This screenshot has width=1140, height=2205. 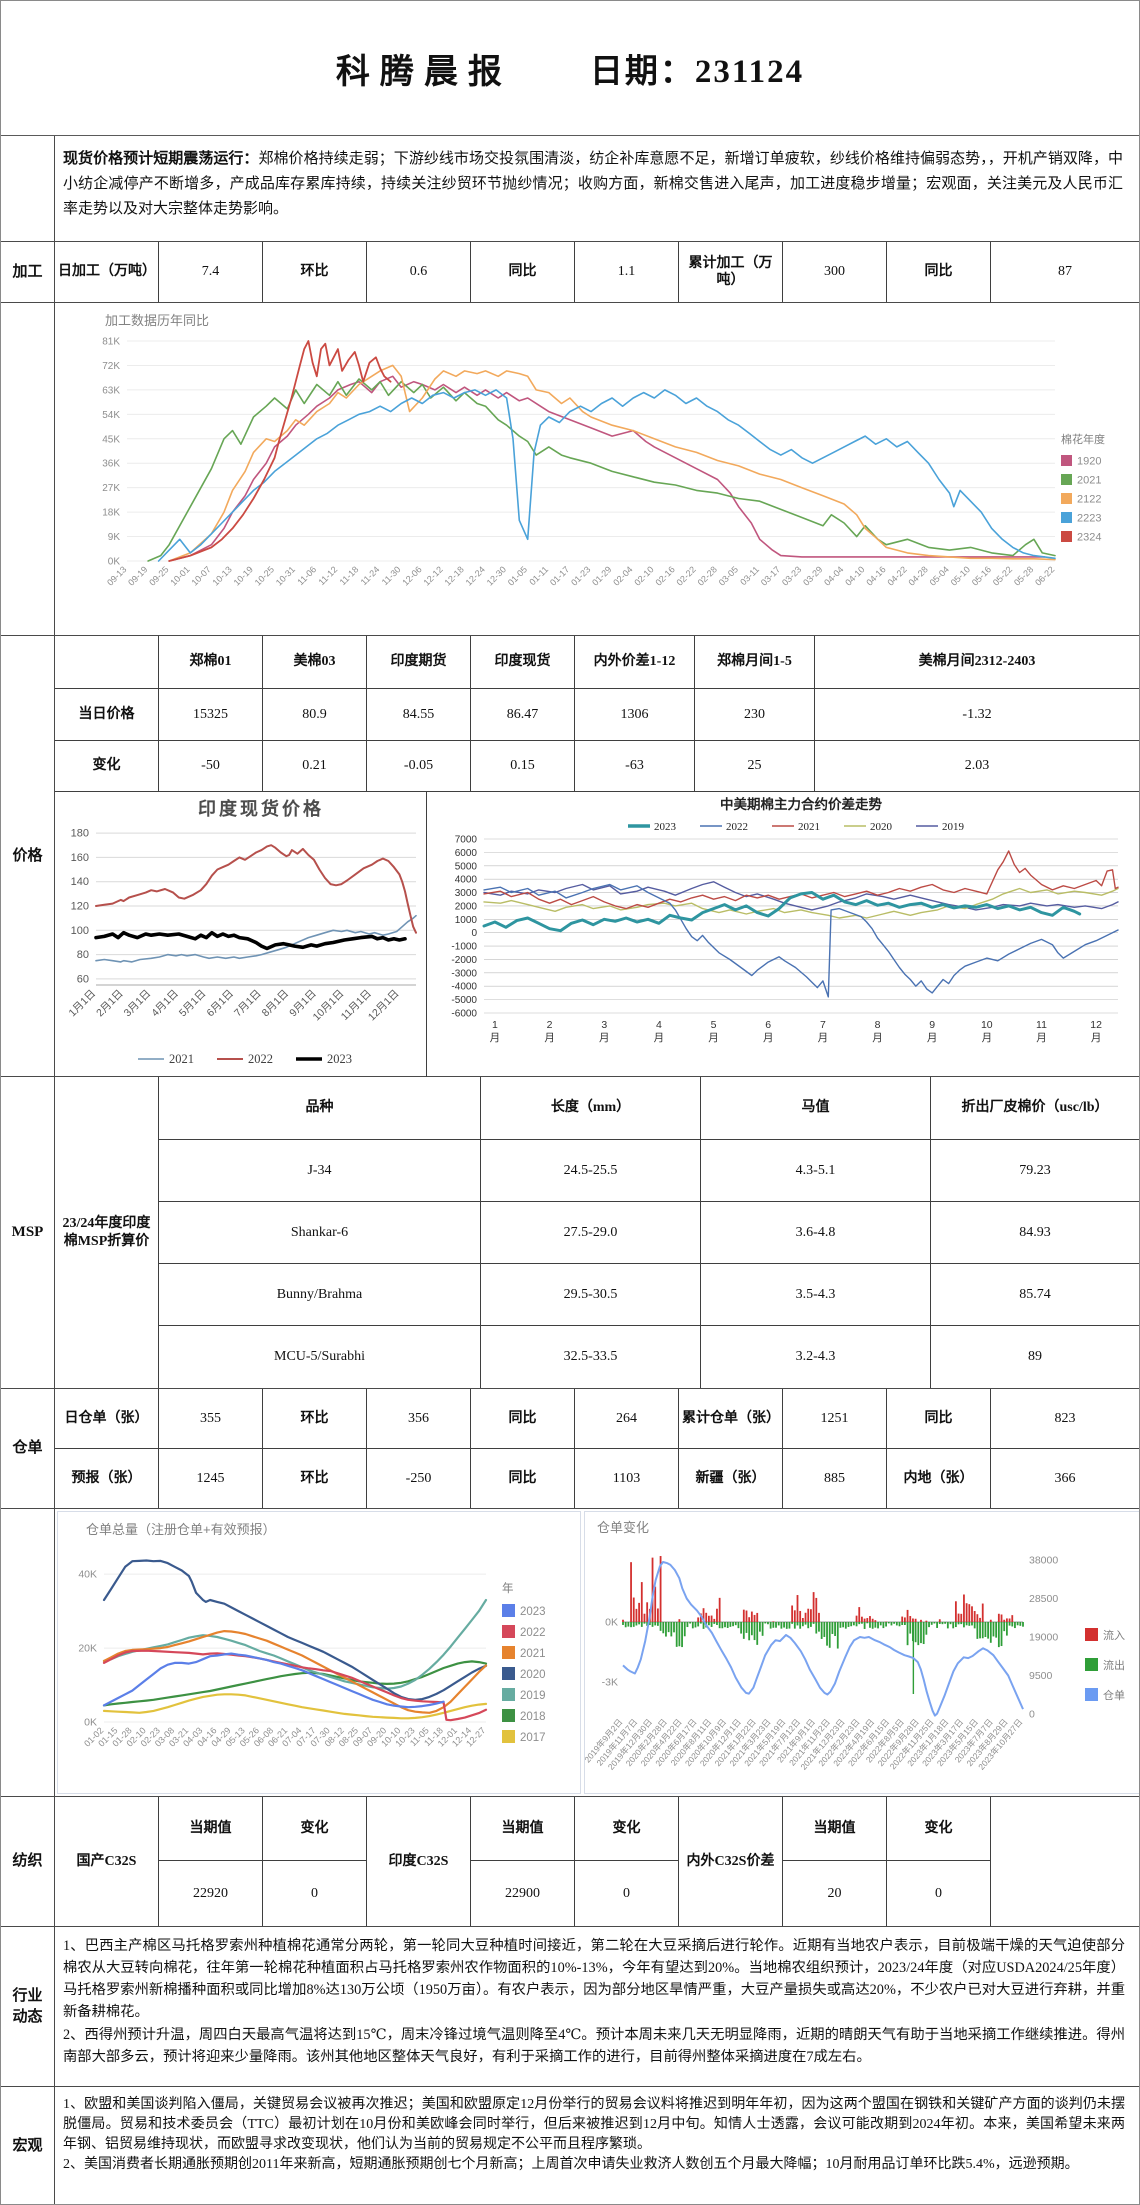 What do you see at coordinates (755, 766) in the screenshot?
I see `price-r2-c6: 25` at bounding box center [755, 766].